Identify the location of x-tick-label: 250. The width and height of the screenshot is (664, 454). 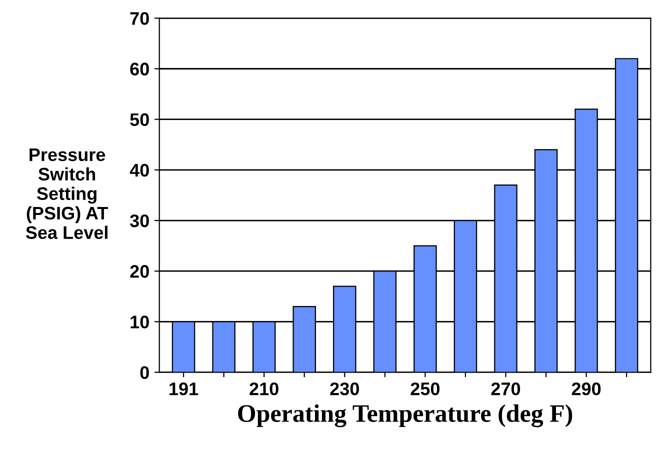
(425, 389).